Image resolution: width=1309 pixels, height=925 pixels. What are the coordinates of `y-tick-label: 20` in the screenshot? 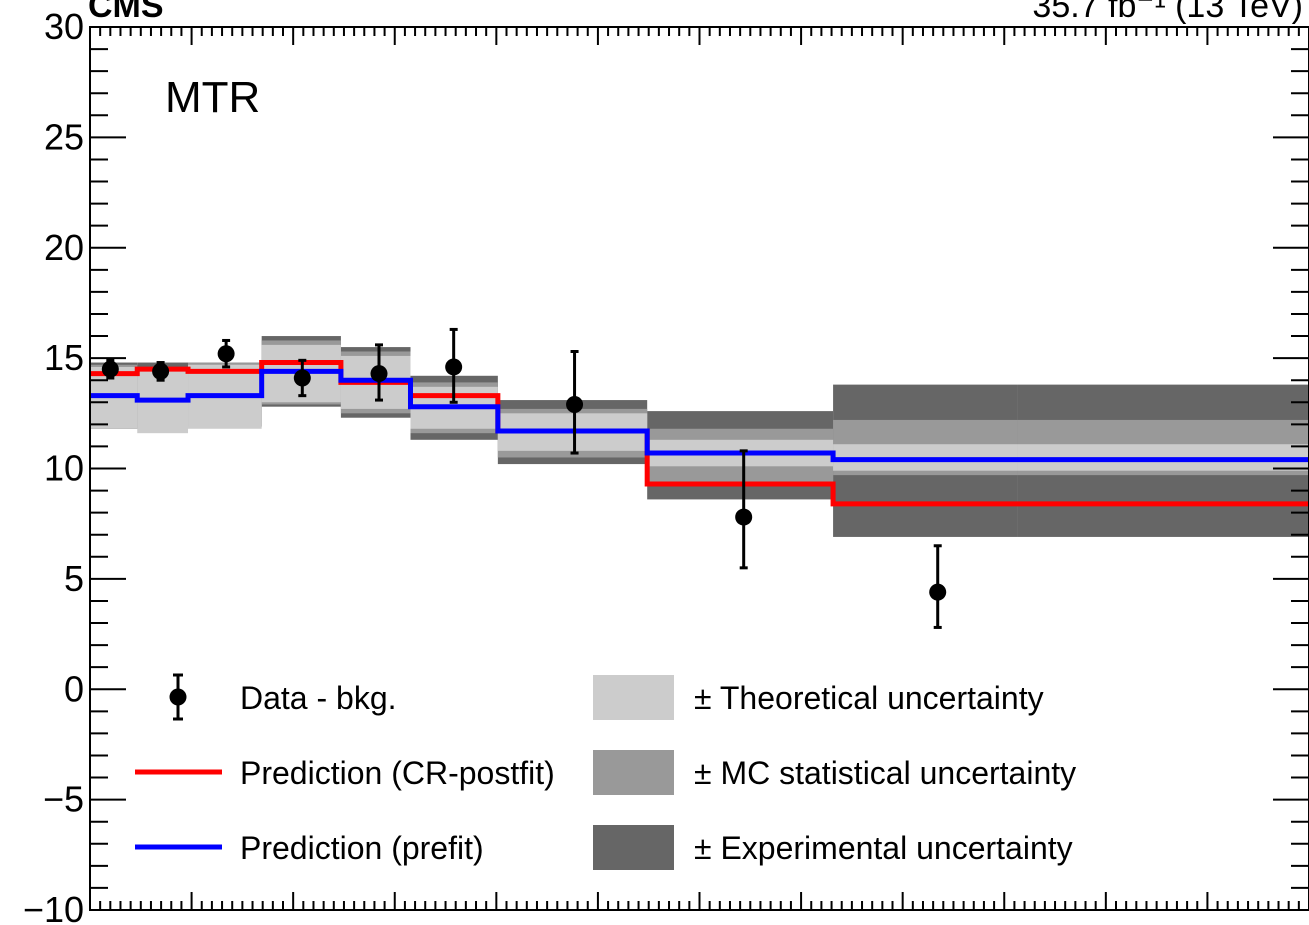 It's located at (64, 247).